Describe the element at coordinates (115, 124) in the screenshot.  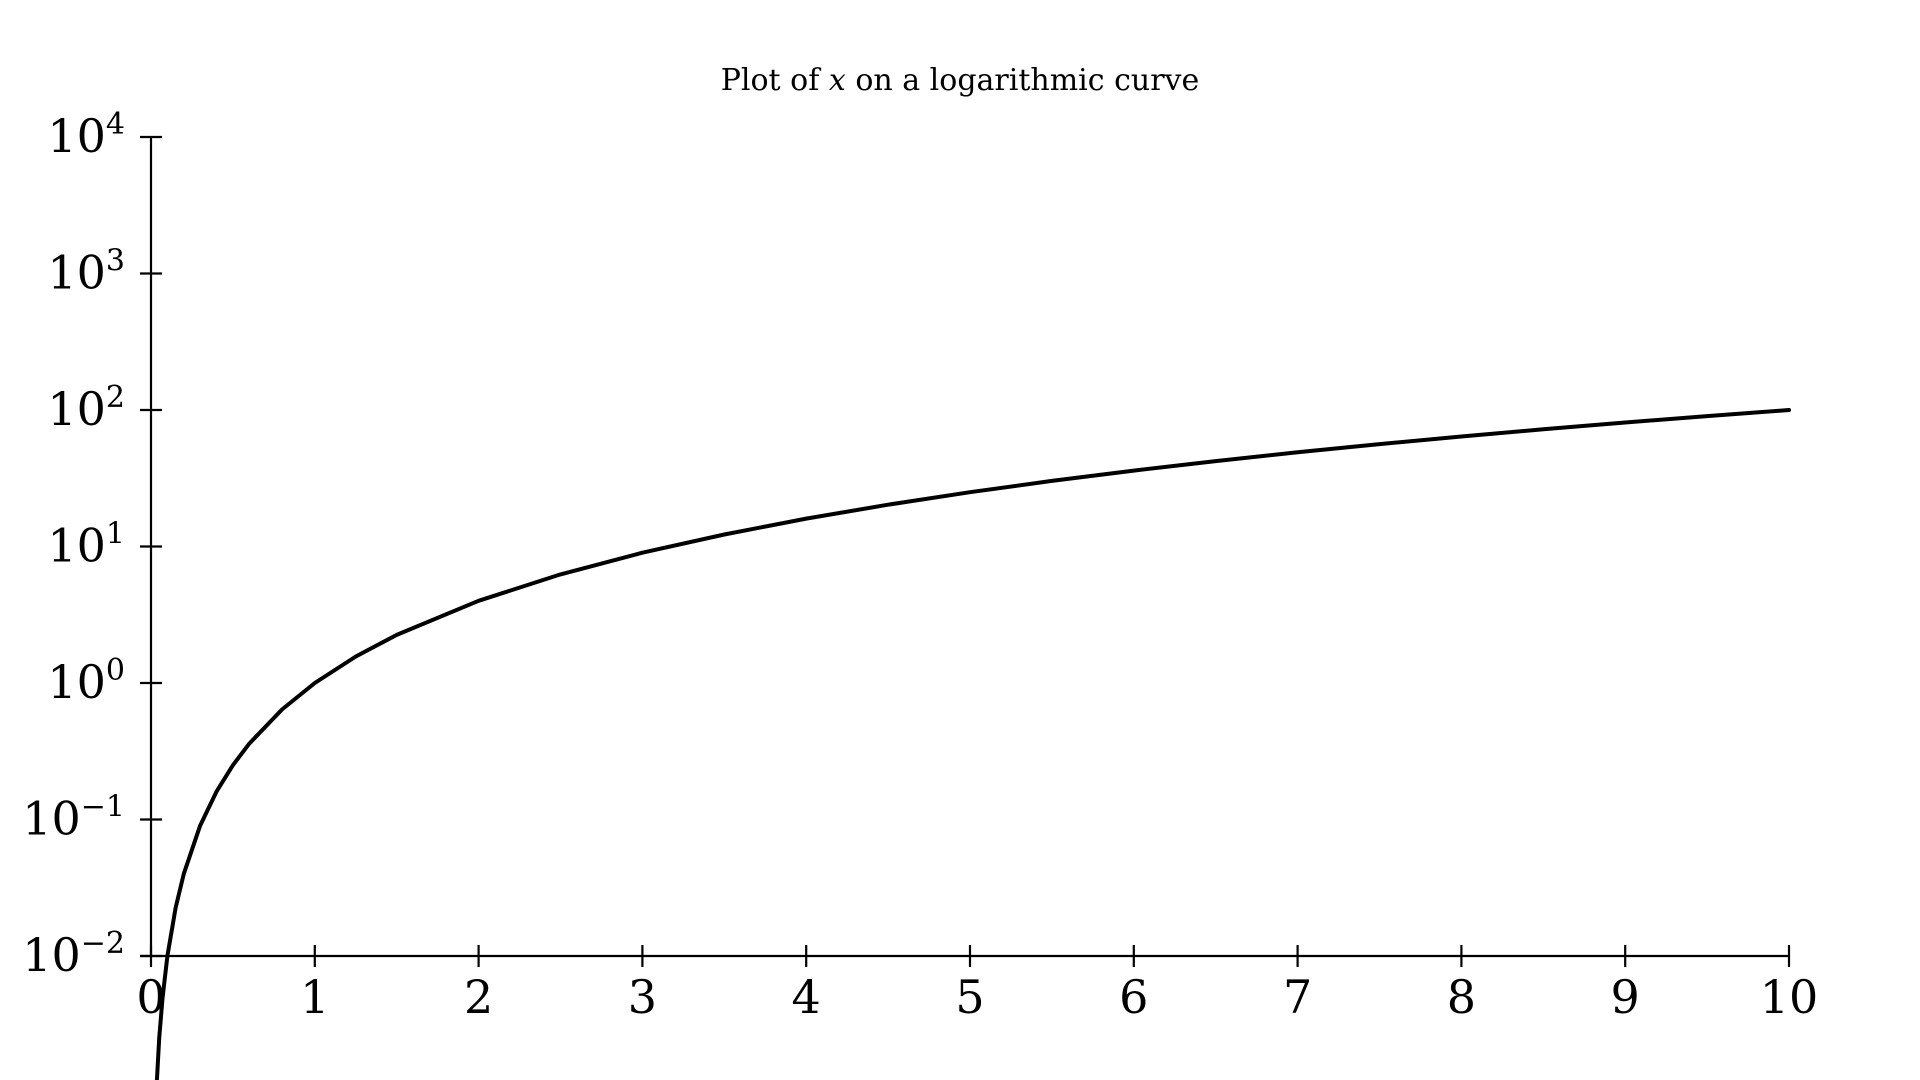
I see `y-tick-exponent: 4` at that location.